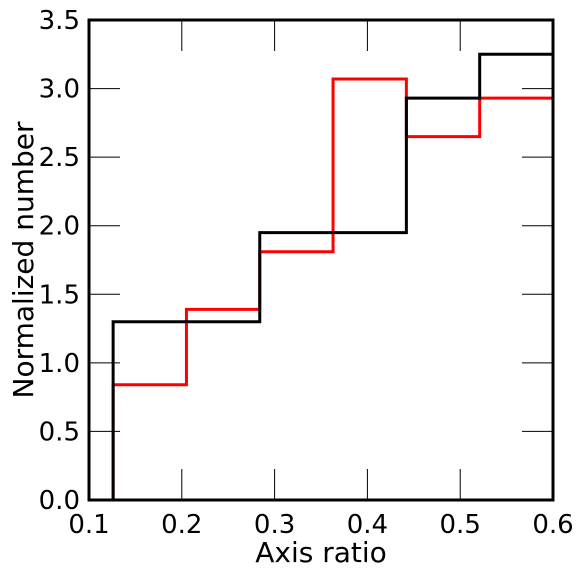  I want to click on y-tick-label: 0.5, so click(59, 432).